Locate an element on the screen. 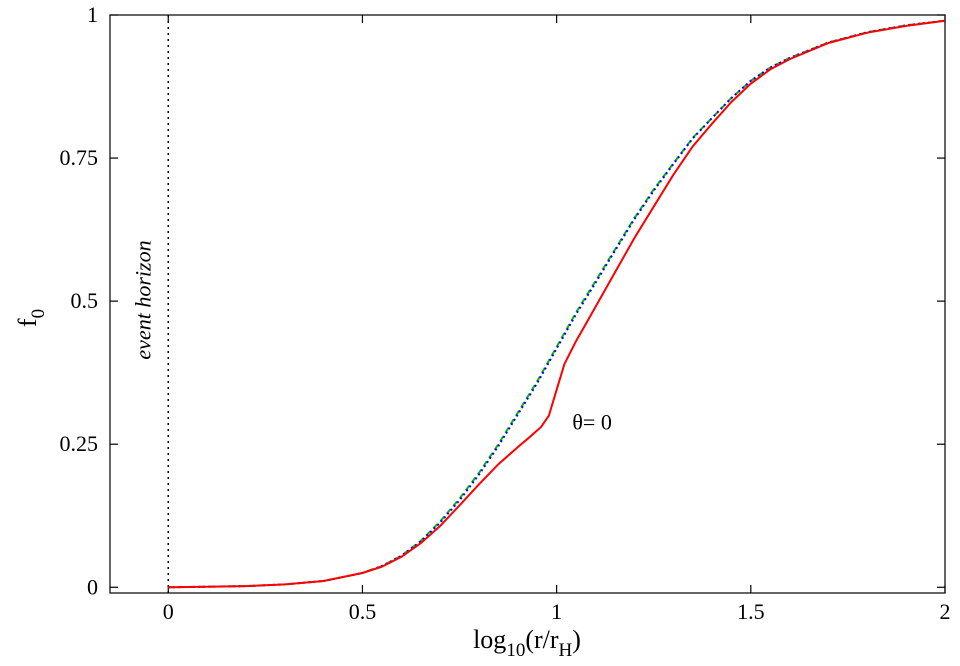 The height and width of the screenshot is (666, 960). event-horizon-group: event horizon is located at coordinates (150, 304).